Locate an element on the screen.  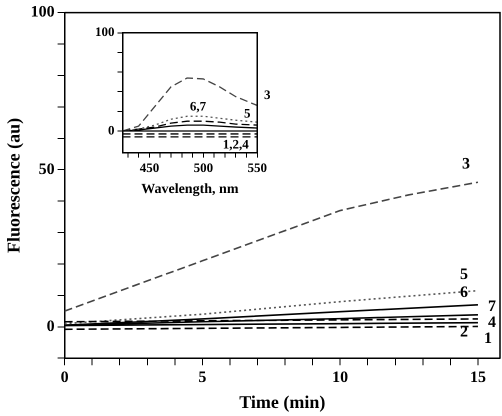
y-axis-title: Fluorescence (au) is located at coordinates (13, 185).